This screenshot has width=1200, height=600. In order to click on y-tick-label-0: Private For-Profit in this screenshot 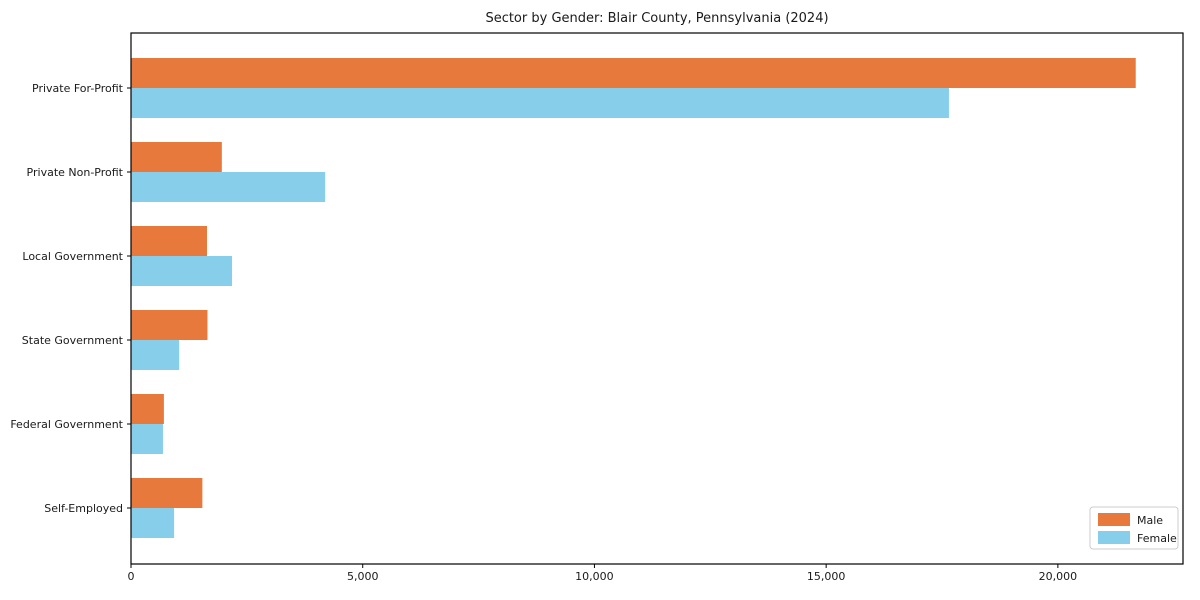, I will do `click(78, 88)`.